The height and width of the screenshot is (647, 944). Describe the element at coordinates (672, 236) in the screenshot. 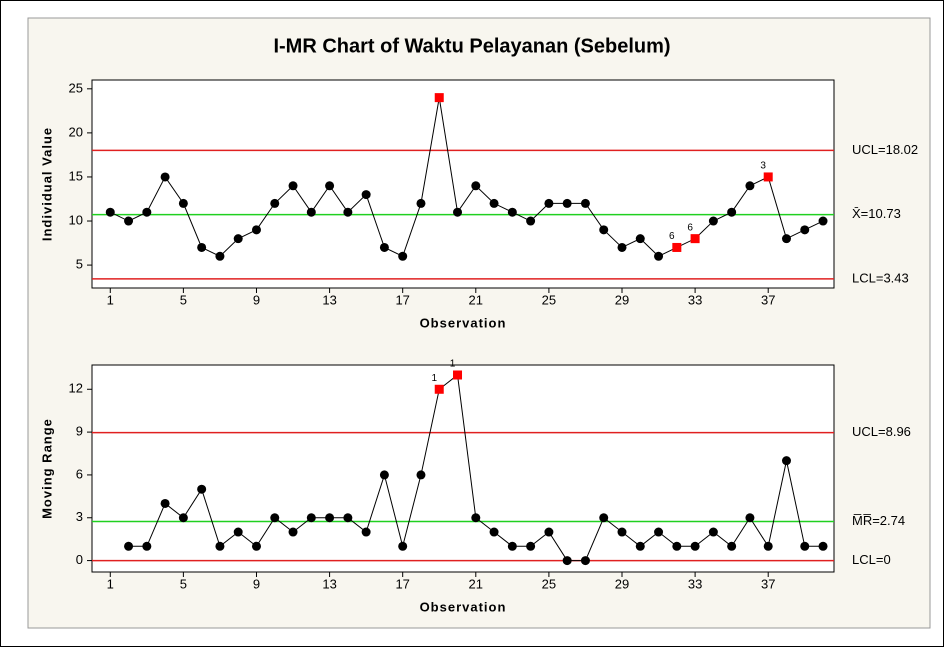

I see `annotation: 6` at that location.